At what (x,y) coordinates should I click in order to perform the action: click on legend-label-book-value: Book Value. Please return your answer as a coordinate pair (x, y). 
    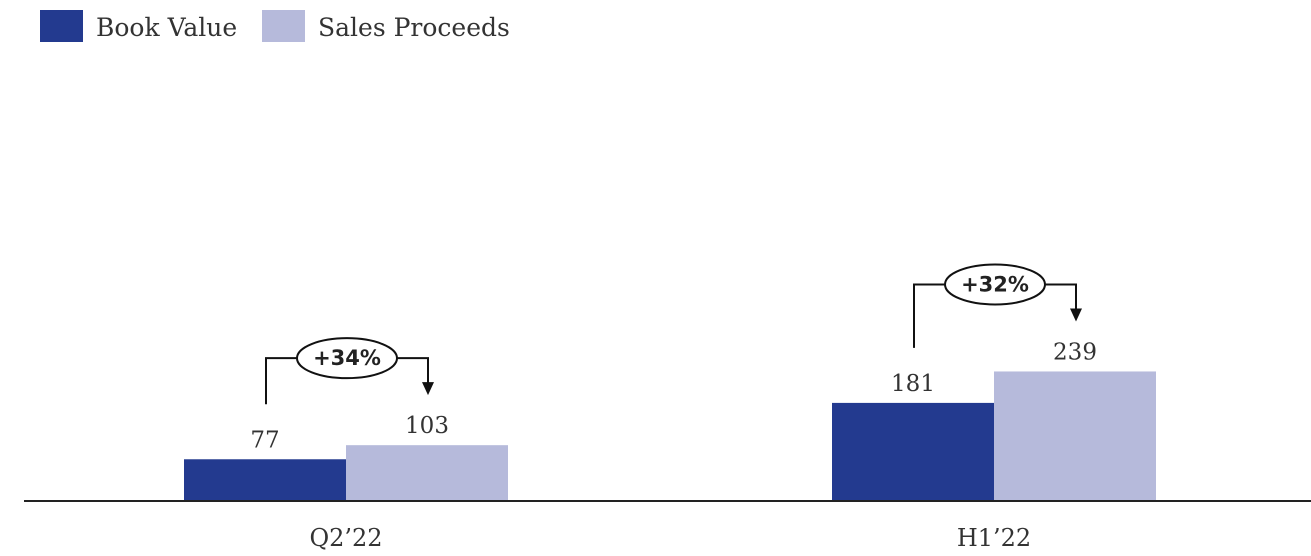
    Looking at the image, I should click on (166, 27).